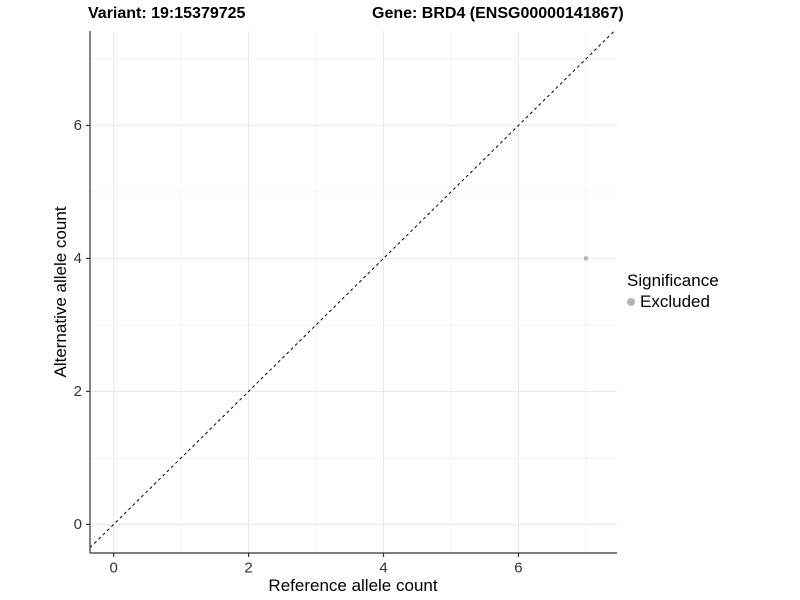 Image resolution: width=800 pixels, height=600 pixels. I want to click on data-point, so click(586, 258).